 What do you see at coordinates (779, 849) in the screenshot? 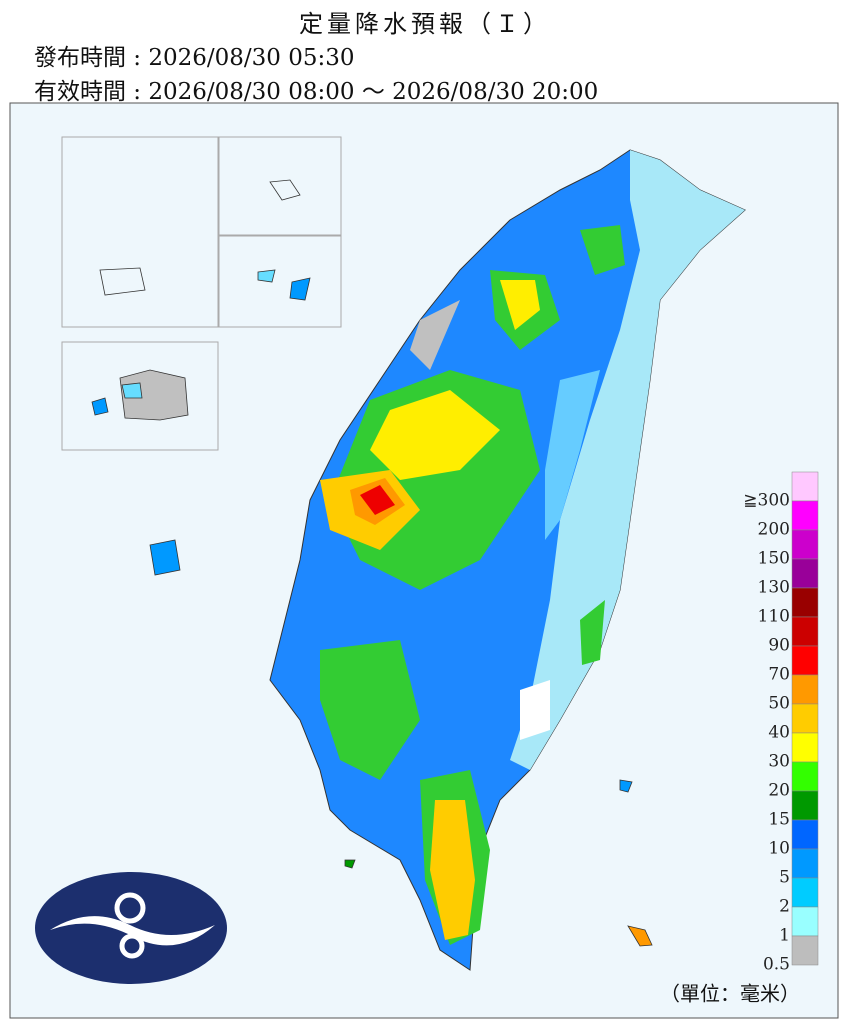
I see `legend-label: 10` at bounding box center [779, 849].